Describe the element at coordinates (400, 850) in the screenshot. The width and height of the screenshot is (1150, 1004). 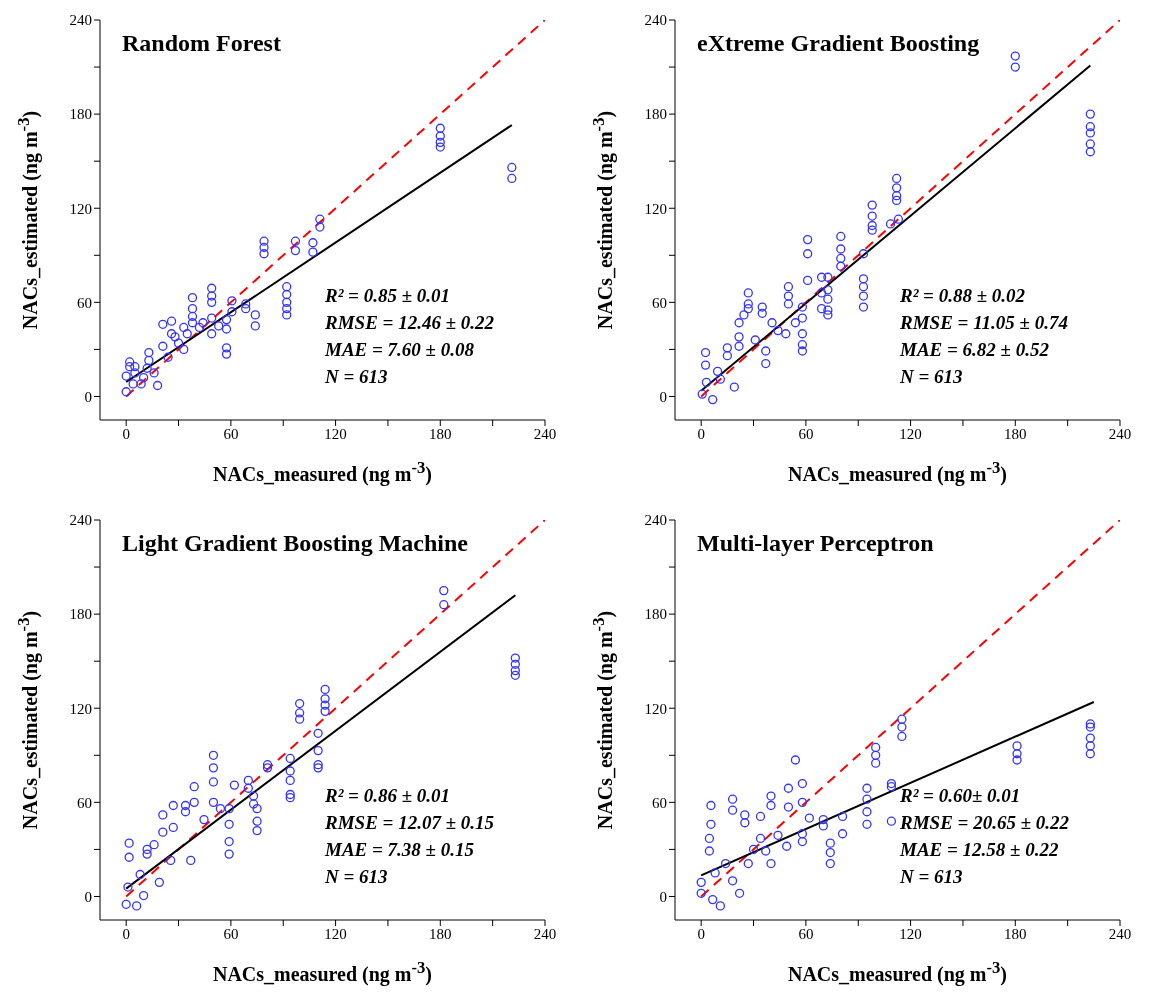
I see `annotation: MAE = 7.38 ± 0.15` at that location.